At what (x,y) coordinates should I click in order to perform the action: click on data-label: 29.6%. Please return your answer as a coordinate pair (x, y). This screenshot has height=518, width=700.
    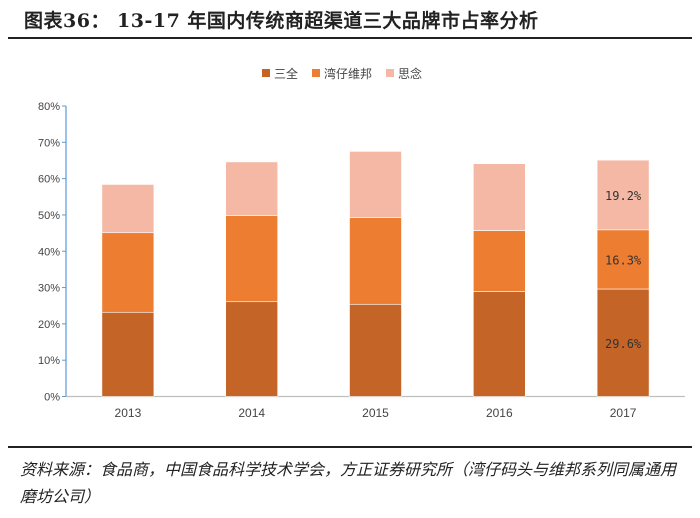
    Looking at the image, I should click on (623, 344).